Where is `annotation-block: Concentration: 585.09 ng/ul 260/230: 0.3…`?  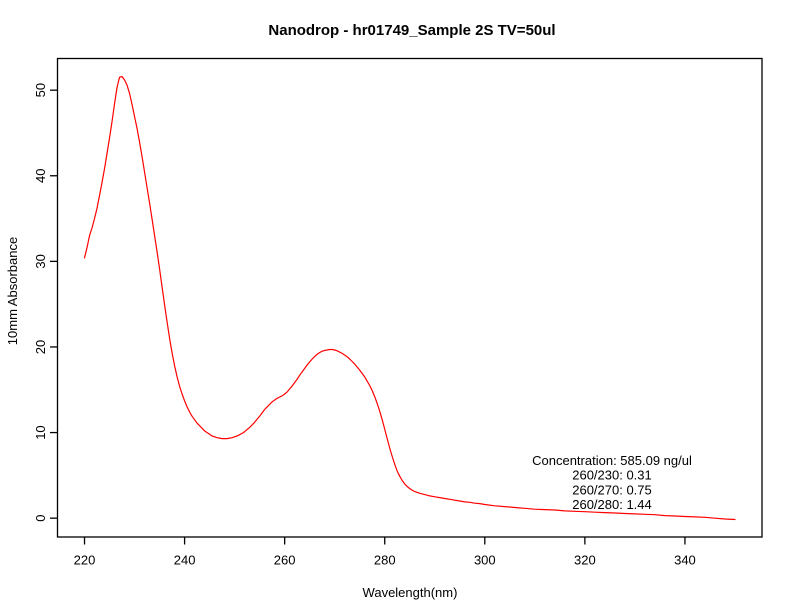 annotation-block: Concentration: 585.09 ng/ul 260/230: 0.3… is located at coordinates (612, 482).